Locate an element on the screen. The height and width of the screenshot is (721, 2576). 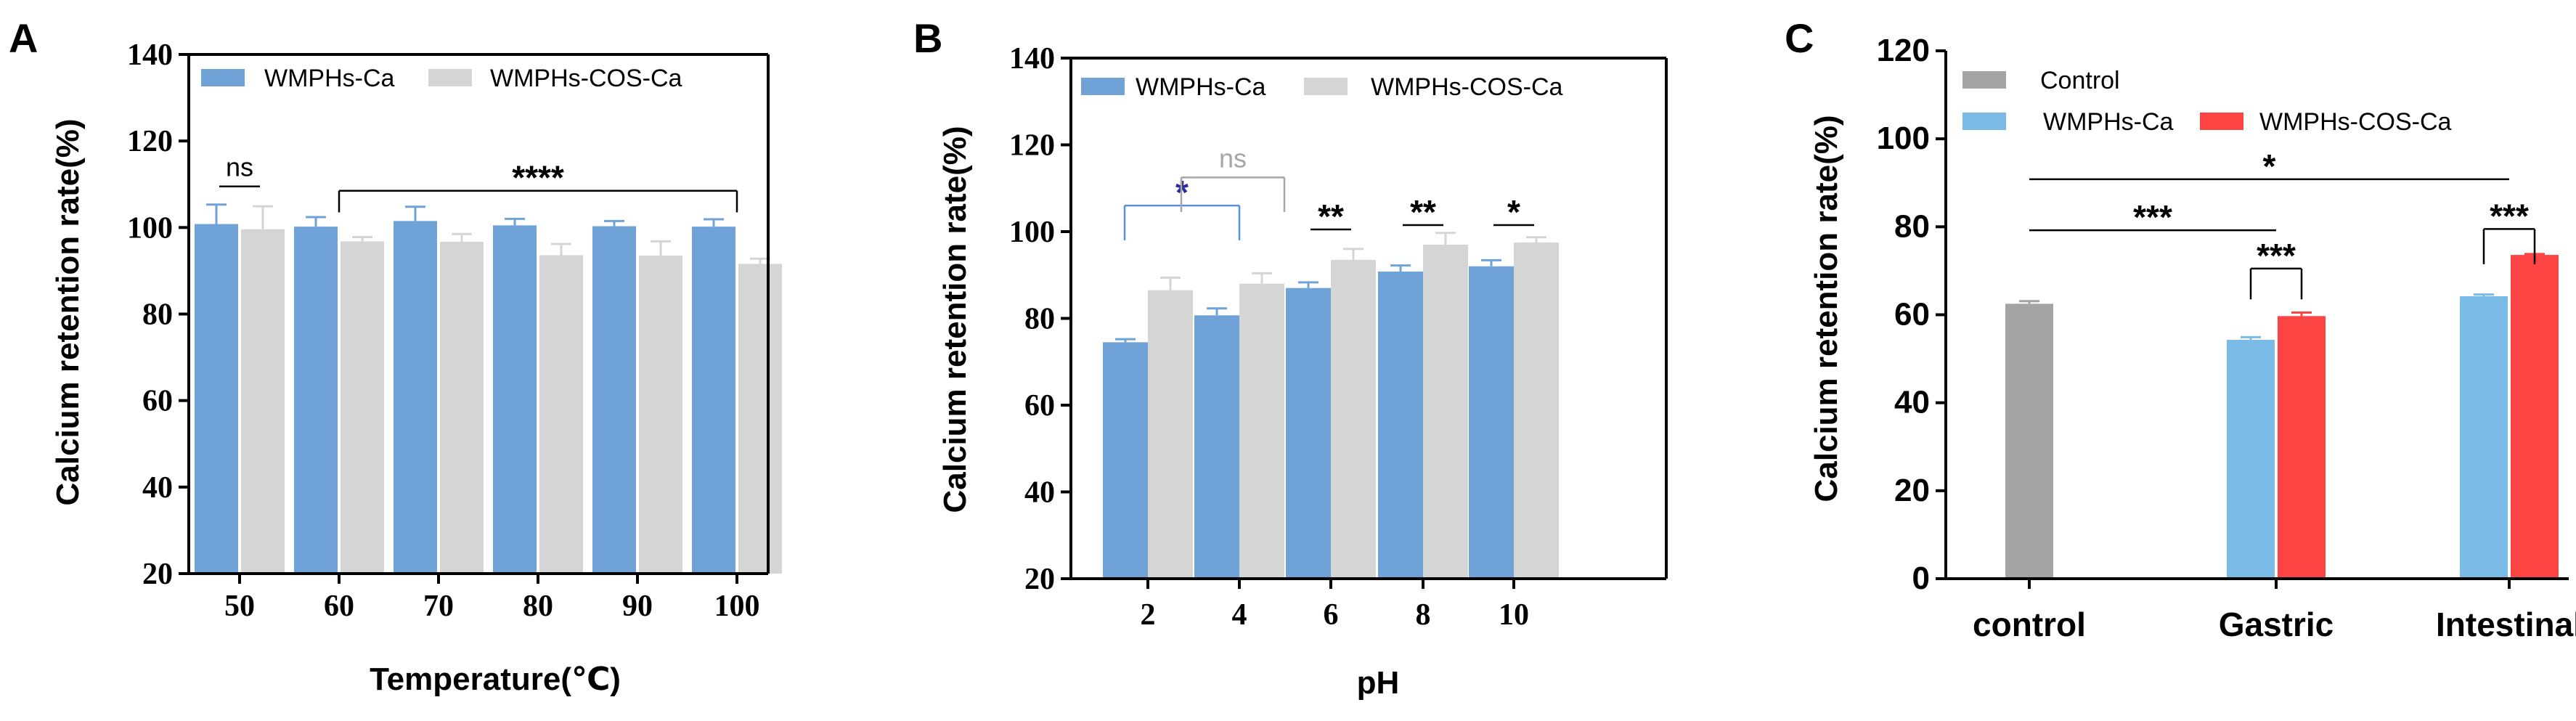
y-tick-label-p1-0: 20 is located at coordinates (1039, 579).